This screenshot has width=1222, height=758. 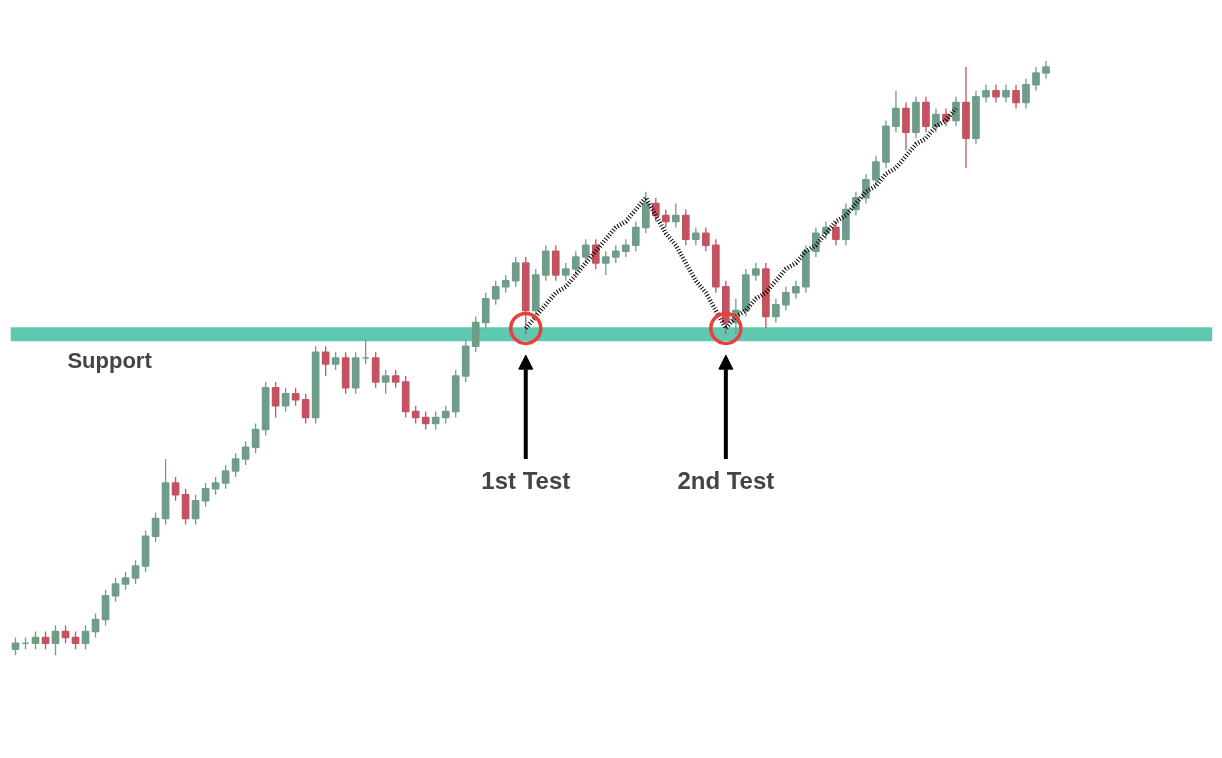 What do you see at coordinates (526, 481) in the screenshot?
I see `annotation: 1st Test` at bounding box center [526, 481].